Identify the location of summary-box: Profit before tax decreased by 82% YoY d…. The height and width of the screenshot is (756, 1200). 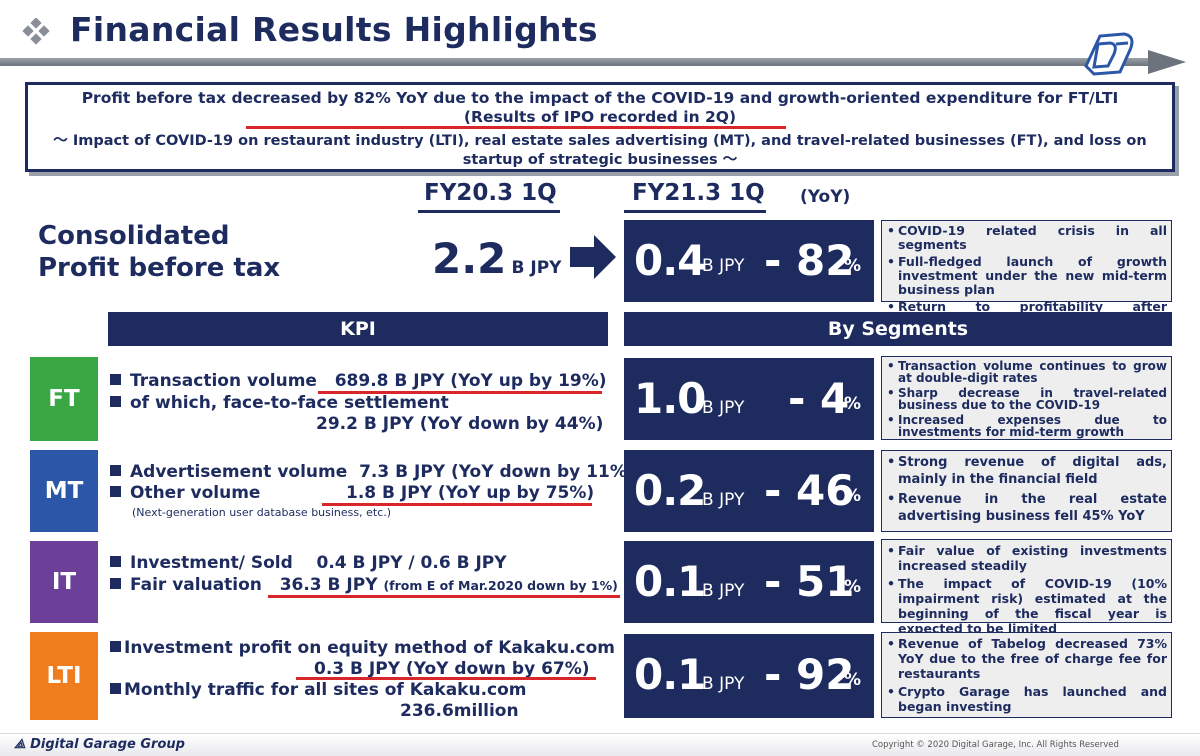
(600, 127).